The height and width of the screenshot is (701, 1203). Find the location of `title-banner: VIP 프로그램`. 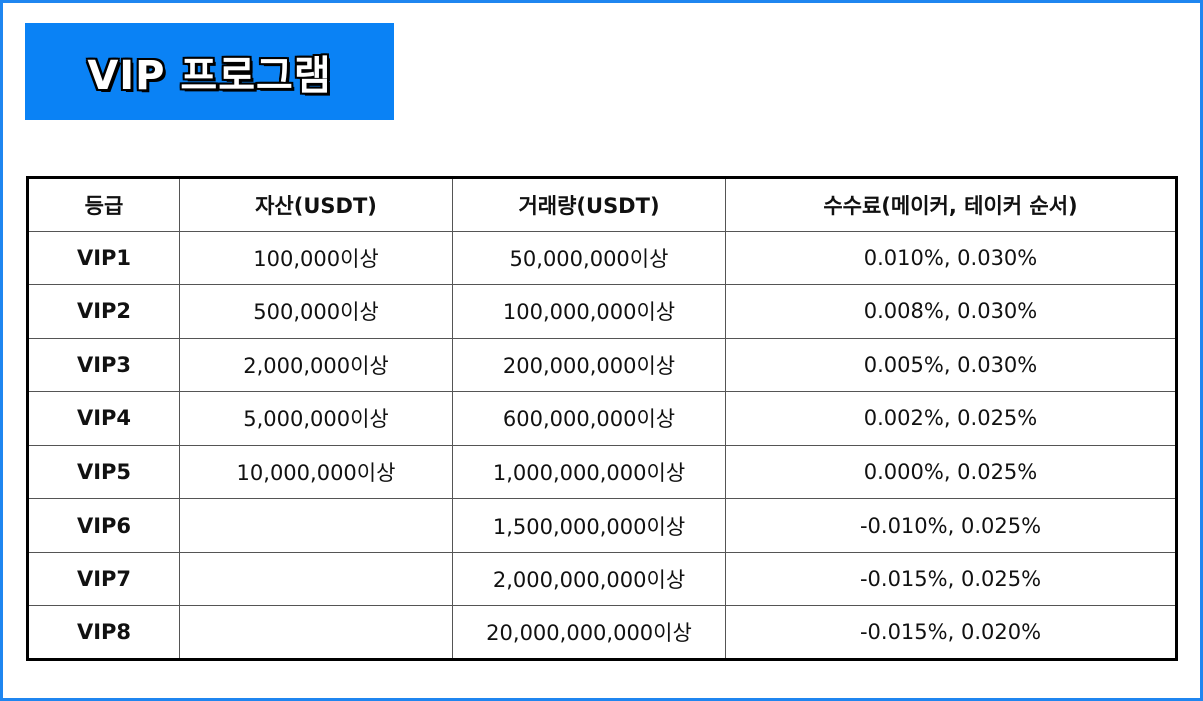

title-banner: VIP 프로그램 is located at coordinates (209, 71).